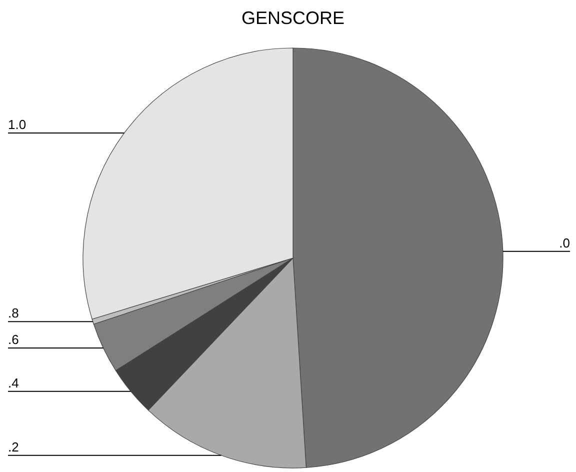 The width and height of the screenshot is (576, 472). Describe the element at coordinates (17, 124) in the screenshot. I see `slice-label: 1.0` at that location.